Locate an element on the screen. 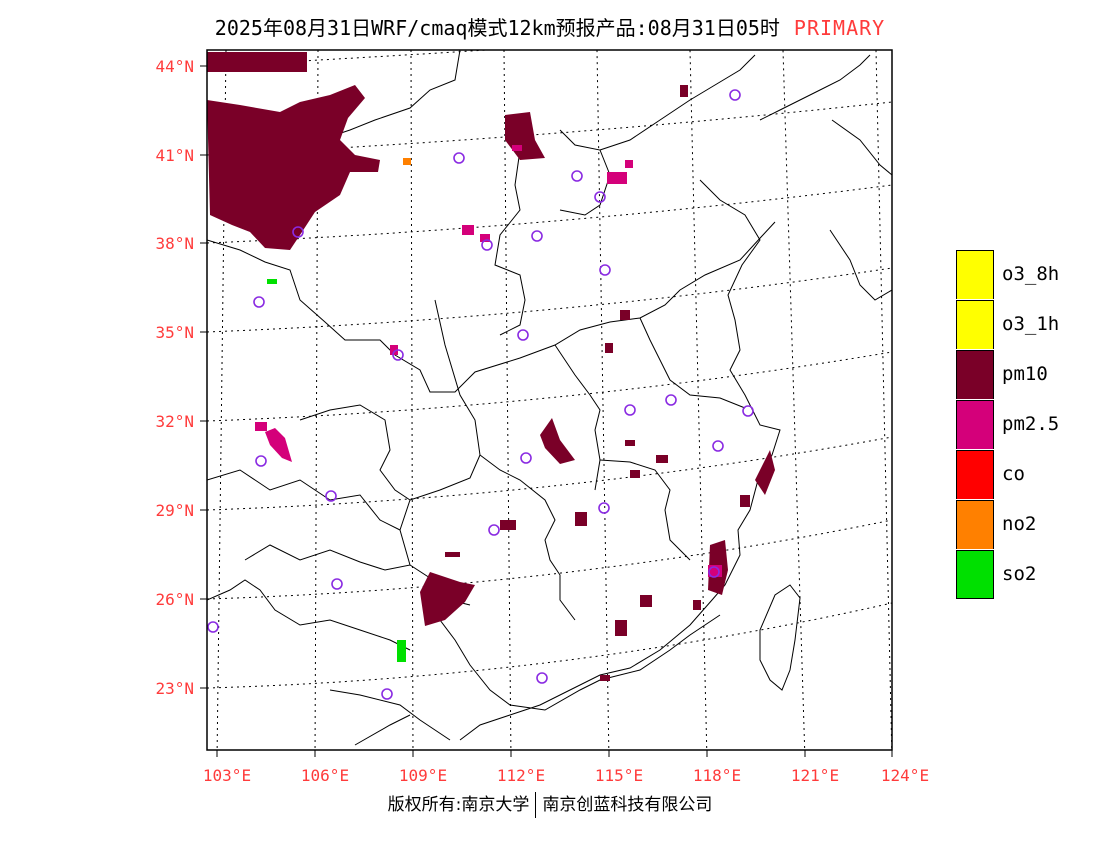 The image size is (1100, 850). lat-label: 23°N is located at coordinates (174, 688).